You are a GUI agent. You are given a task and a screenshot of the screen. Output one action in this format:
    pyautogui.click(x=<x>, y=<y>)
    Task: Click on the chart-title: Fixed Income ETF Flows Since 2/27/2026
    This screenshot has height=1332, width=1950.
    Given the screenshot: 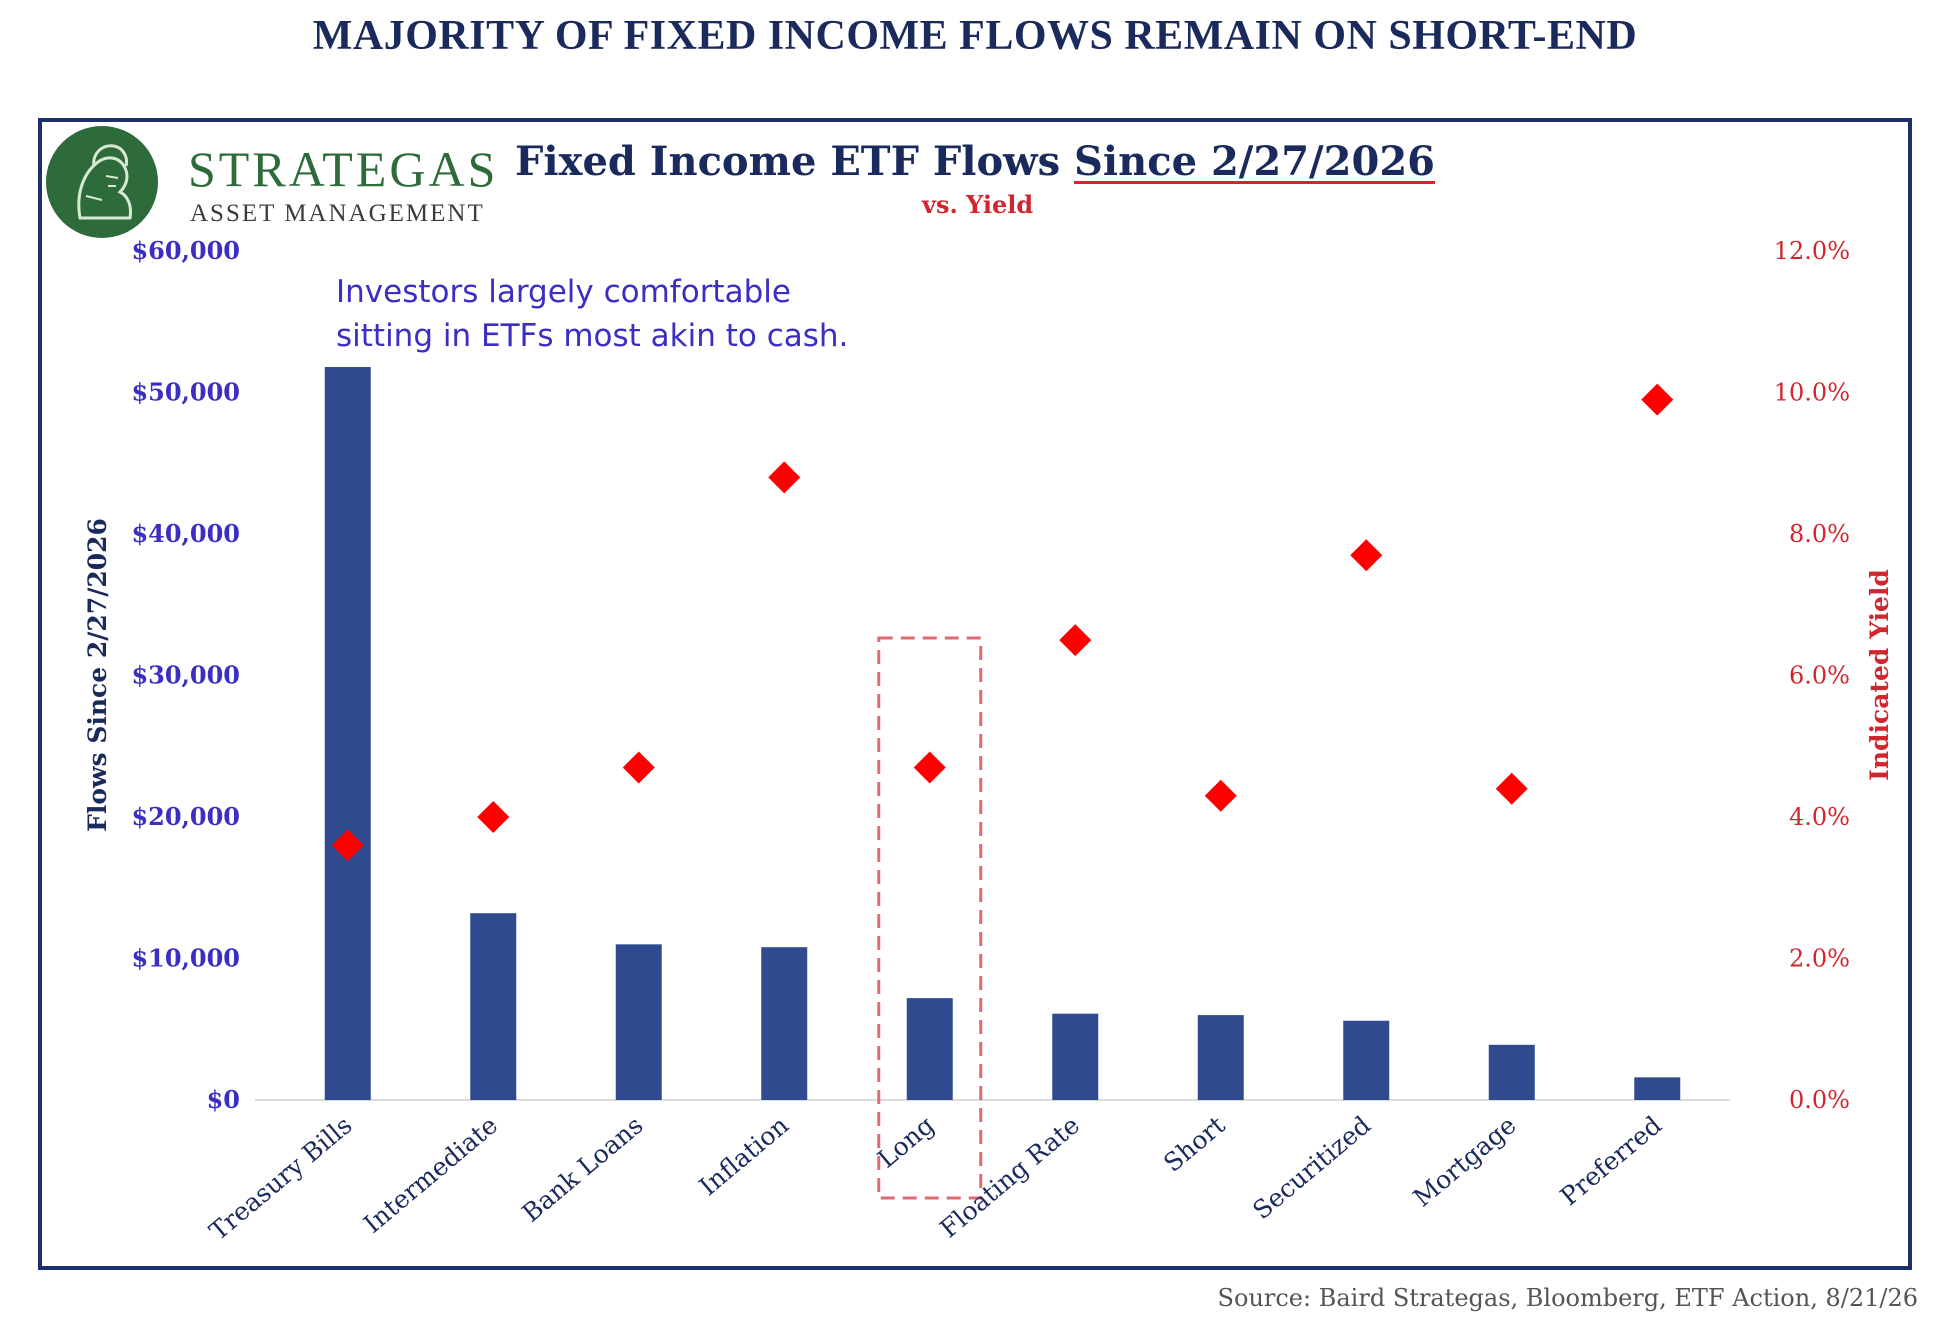 What is the action you would take?
    pyautogui.click(x=975, y=161)
    